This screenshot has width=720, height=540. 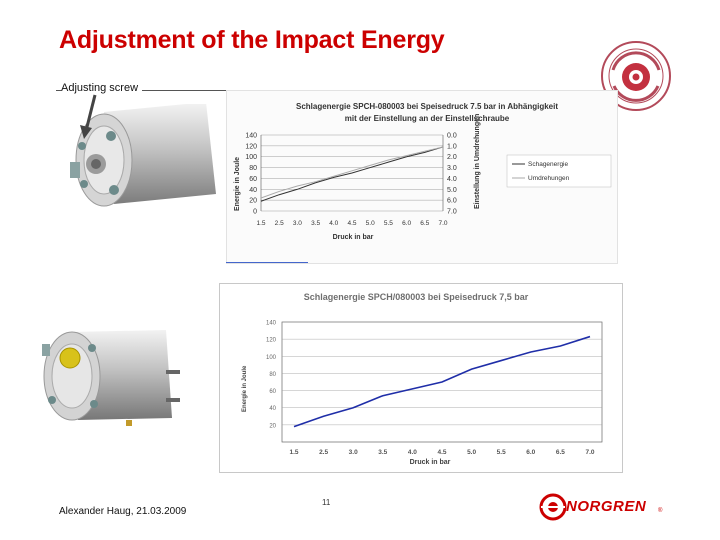 I want to click on chart1-xtick-label: 6.0, so click(x=406, y=223).